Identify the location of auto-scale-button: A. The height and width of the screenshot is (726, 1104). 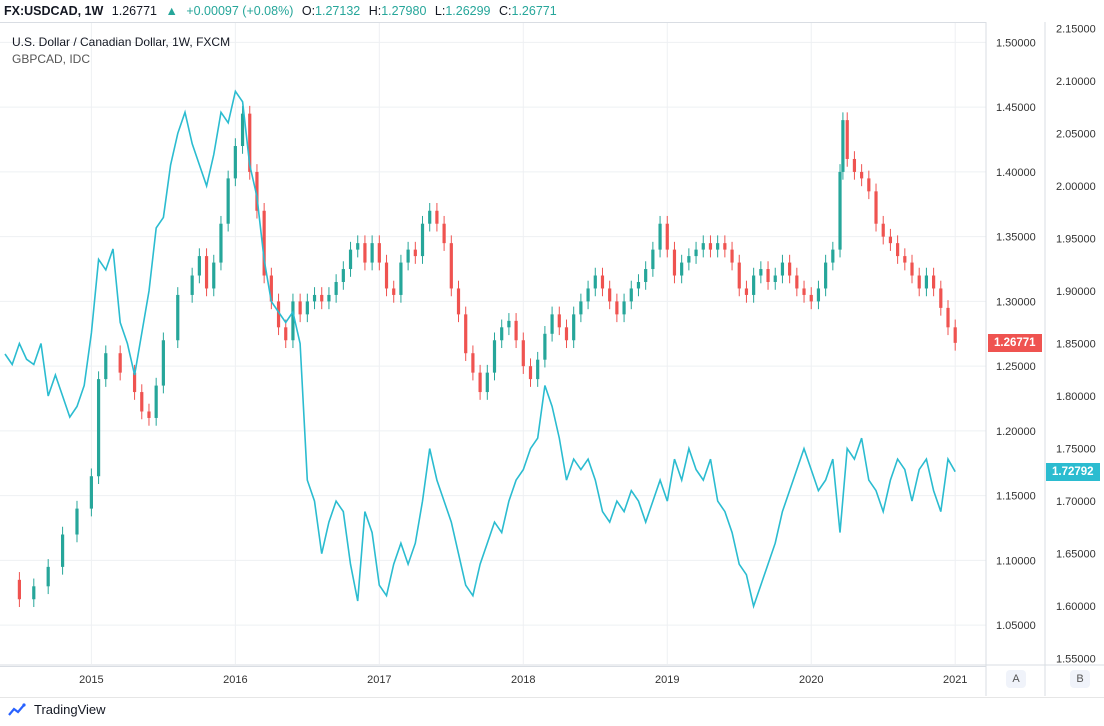
(1016, 679).